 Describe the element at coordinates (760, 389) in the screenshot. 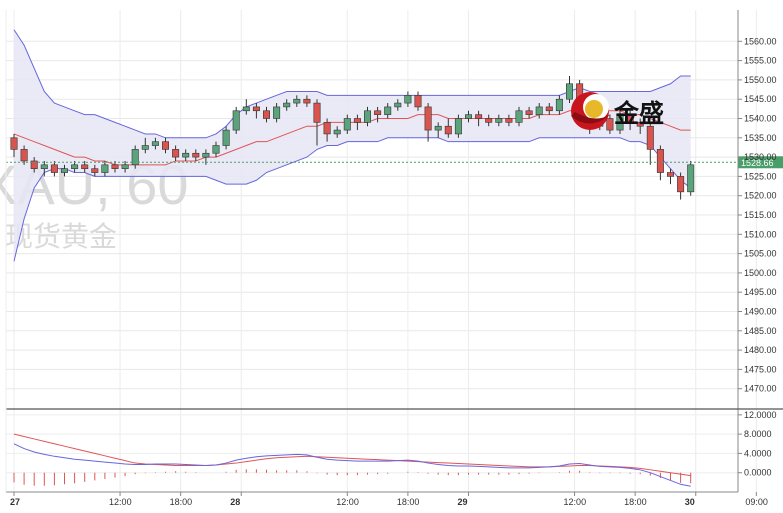

I see `y-tick-label: 1470.00` at that location.